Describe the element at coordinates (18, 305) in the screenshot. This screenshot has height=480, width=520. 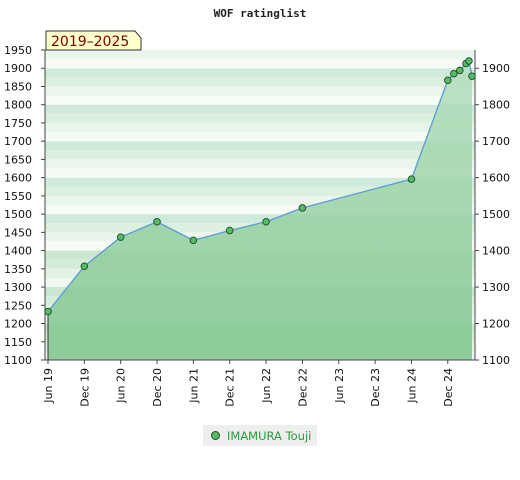
I see `left-tick-label: 1250` at that location.